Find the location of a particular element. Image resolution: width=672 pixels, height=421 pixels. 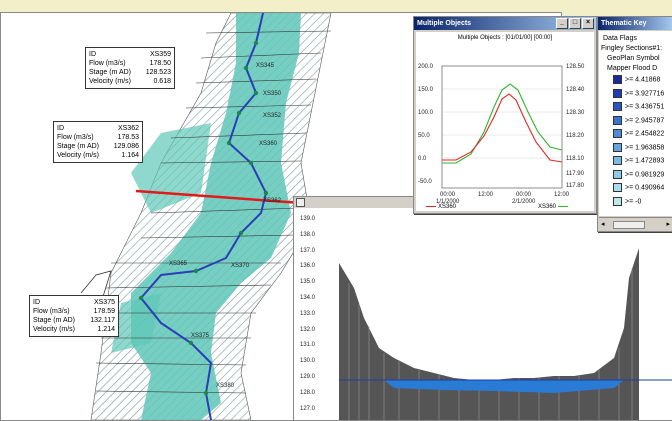

stage-tick: 128.50 is located at coordinates (575, 67).